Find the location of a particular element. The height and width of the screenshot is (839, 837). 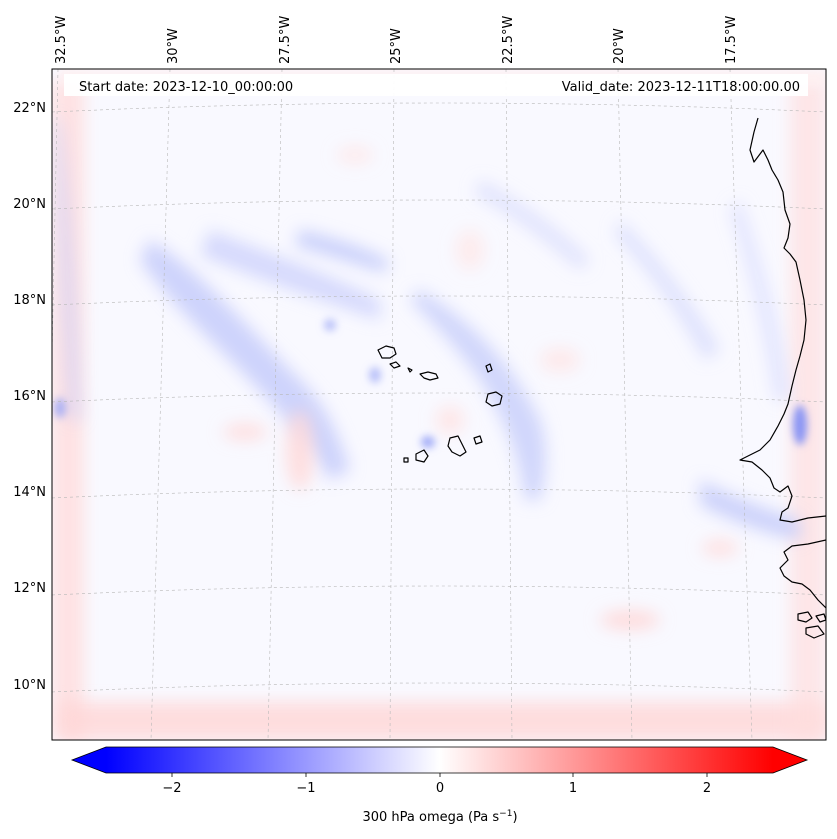

island-santo-antao is located at coordinates (387, 352).